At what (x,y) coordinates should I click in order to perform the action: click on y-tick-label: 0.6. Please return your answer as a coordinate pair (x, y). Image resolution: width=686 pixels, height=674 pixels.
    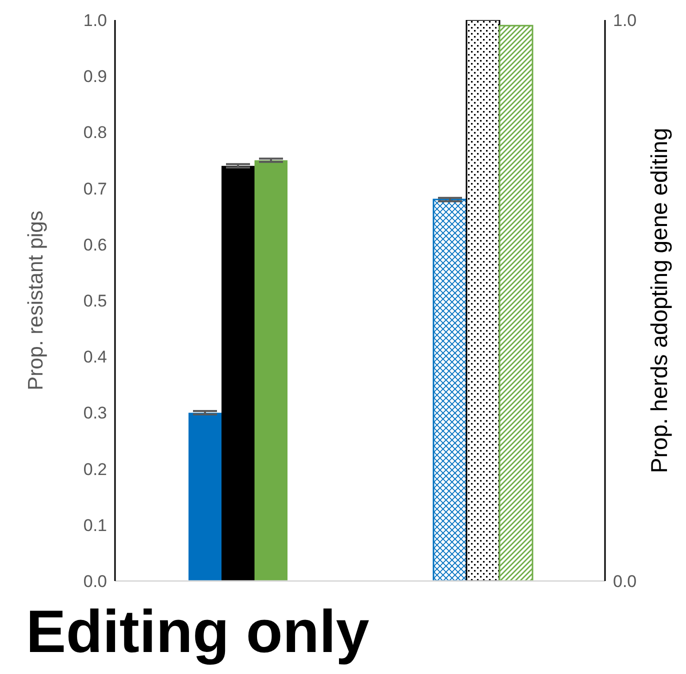
    Looking at the image, I should click on (95, 244).